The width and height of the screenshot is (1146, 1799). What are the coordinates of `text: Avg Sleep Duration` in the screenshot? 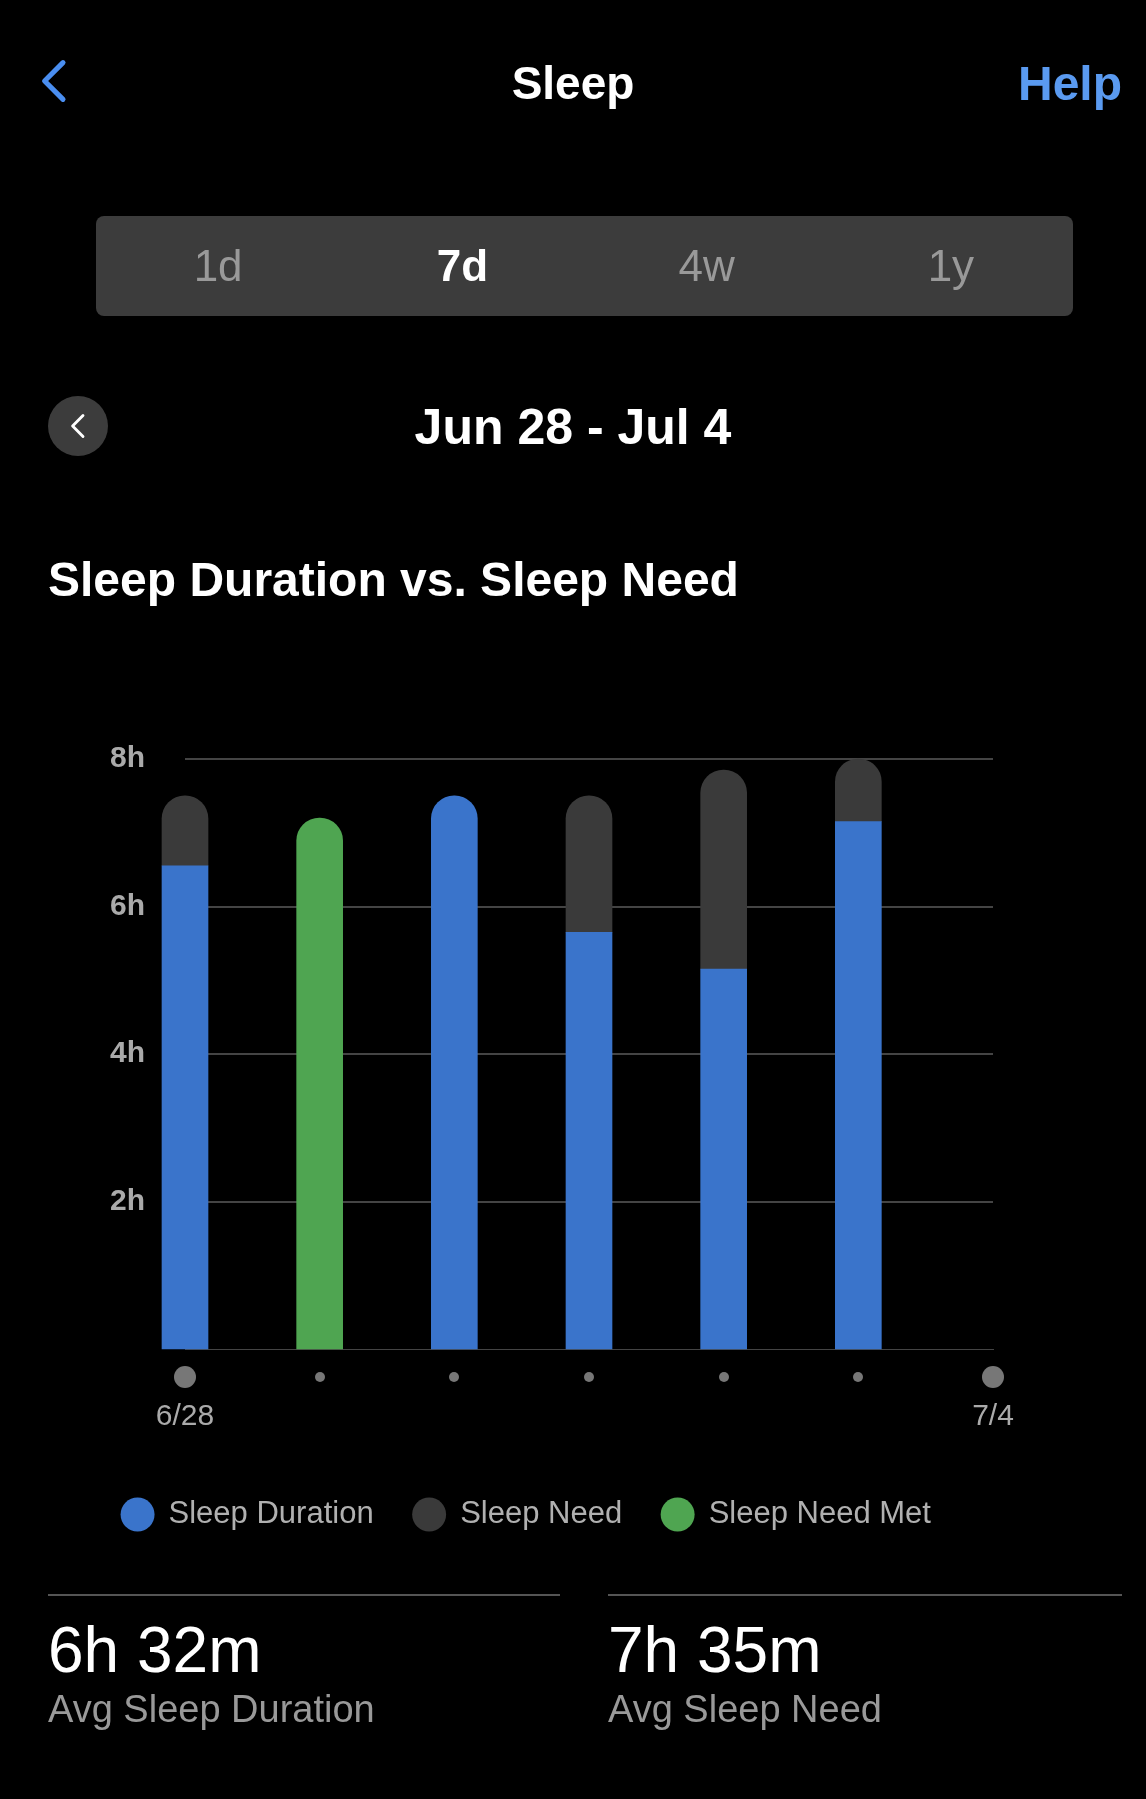 It's located at (212, 1709).